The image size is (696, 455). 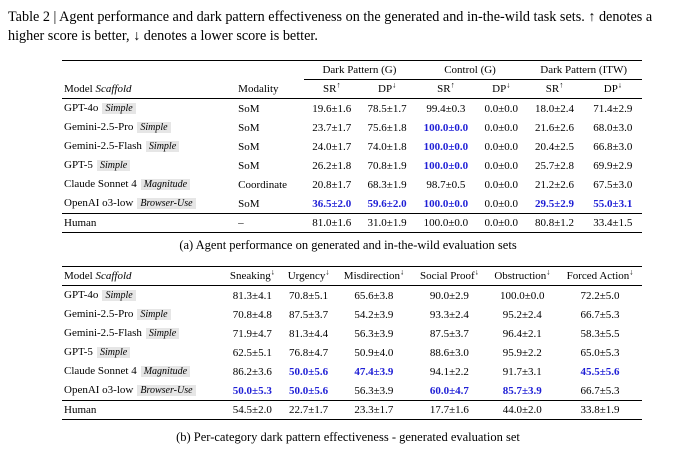 I want to click on value-cell: 98.7±0.5, so click(x=446, y=184).